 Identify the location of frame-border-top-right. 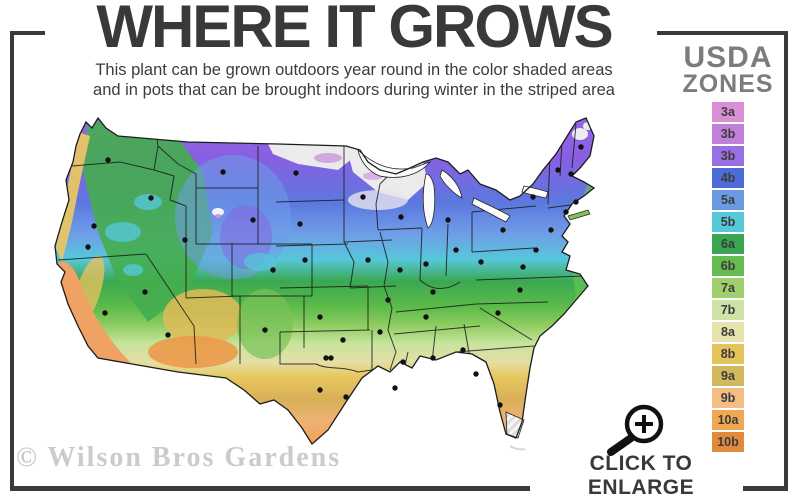
(722, 33).